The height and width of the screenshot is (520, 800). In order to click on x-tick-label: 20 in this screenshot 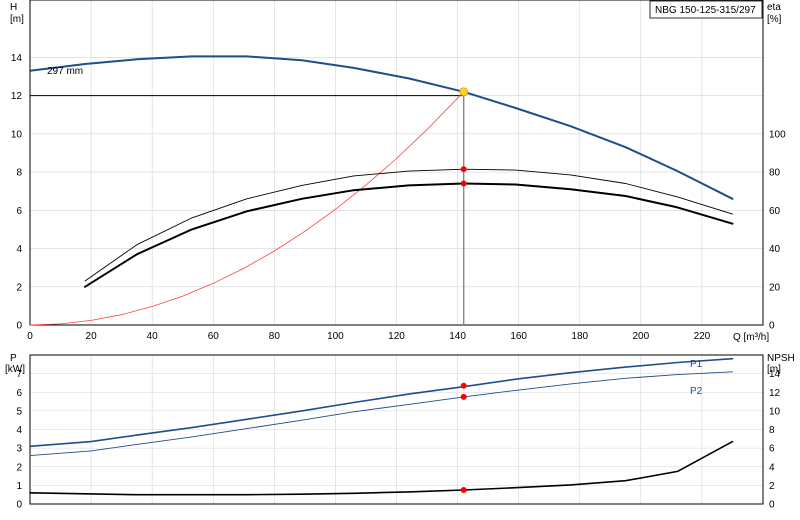, I will do `click(92, 336)`.